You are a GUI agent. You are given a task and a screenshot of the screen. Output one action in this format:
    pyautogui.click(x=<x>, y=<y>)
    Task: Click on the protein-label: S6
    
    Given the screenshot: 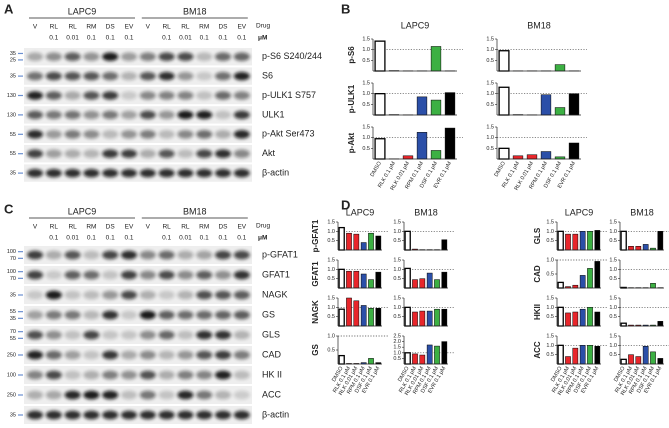 What is the action you would take?
    pyautogui.click(x=267, y=75)
    